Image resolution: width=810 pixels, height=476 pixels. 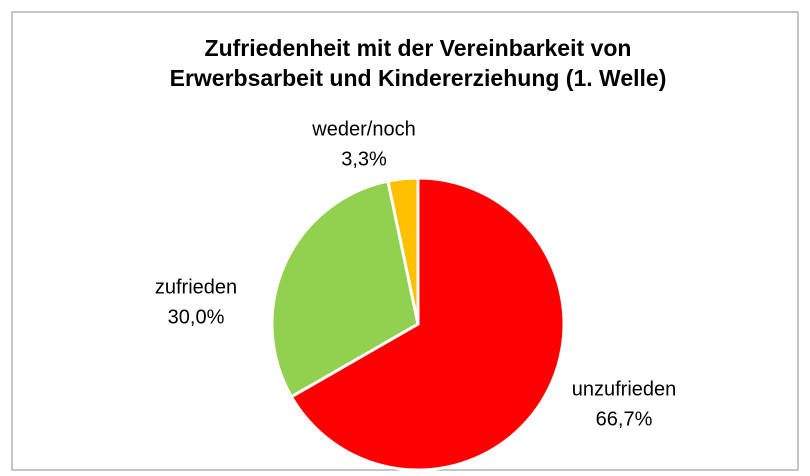 What do you see at coordinates (418, 48) in the screenshot?
I see `chart-title: Zufriedenheit mit der Vereinbarkeit von` at bounding box center [418, 48].